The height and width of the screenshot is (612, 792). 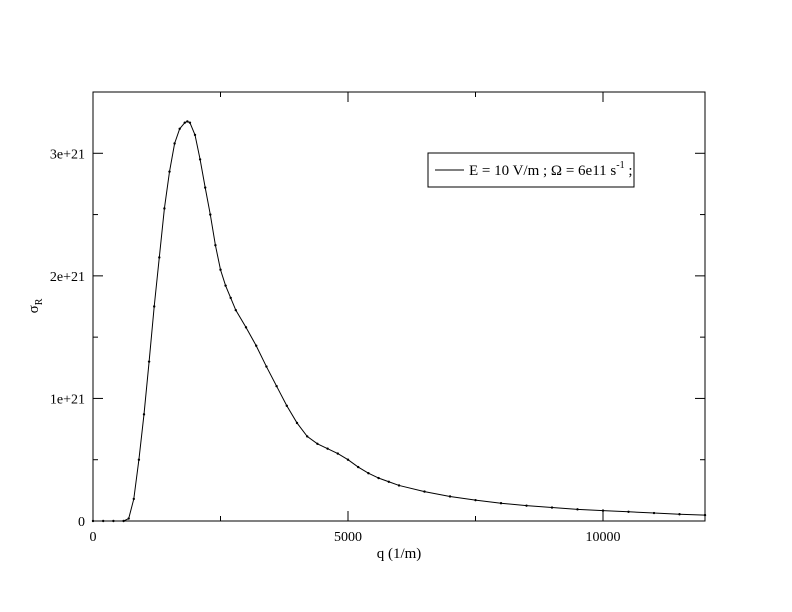 I want to click on x-tick-label: 5000, so click(x=348, y=537).